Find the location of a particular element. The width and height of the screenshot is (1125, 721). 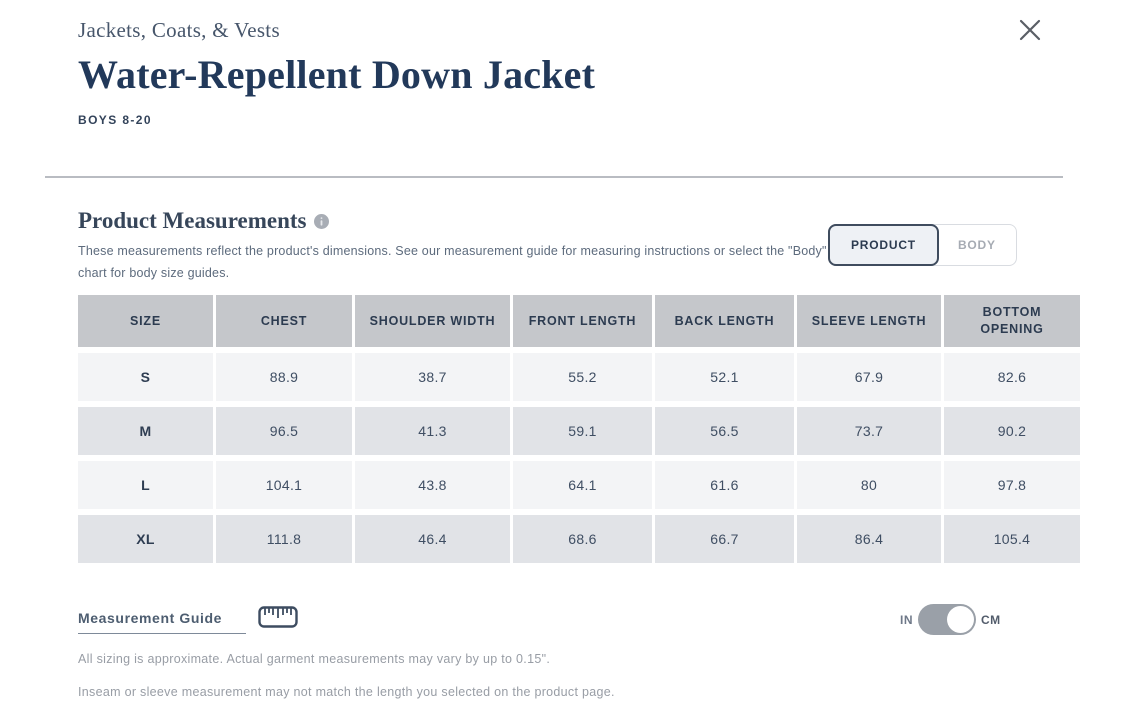

measurement-value: 104.1 is located at coordinates (284, 485).